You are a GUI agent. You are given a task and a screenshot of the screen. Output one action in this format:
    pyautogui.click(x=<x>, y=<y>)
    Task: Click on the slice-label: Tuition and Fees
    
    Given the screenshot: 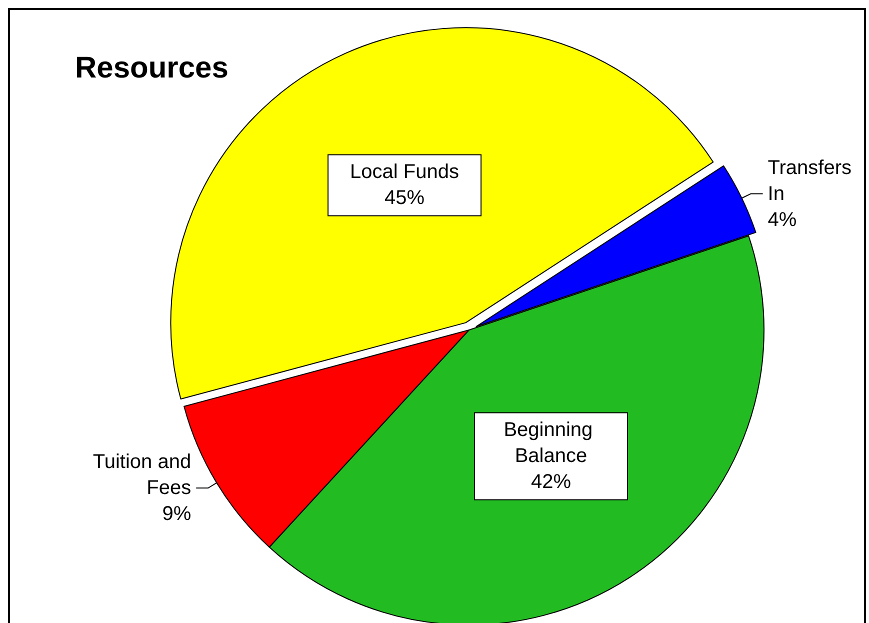 What is the action you would take?
    pyautogui.click(x=142, y=475)
    